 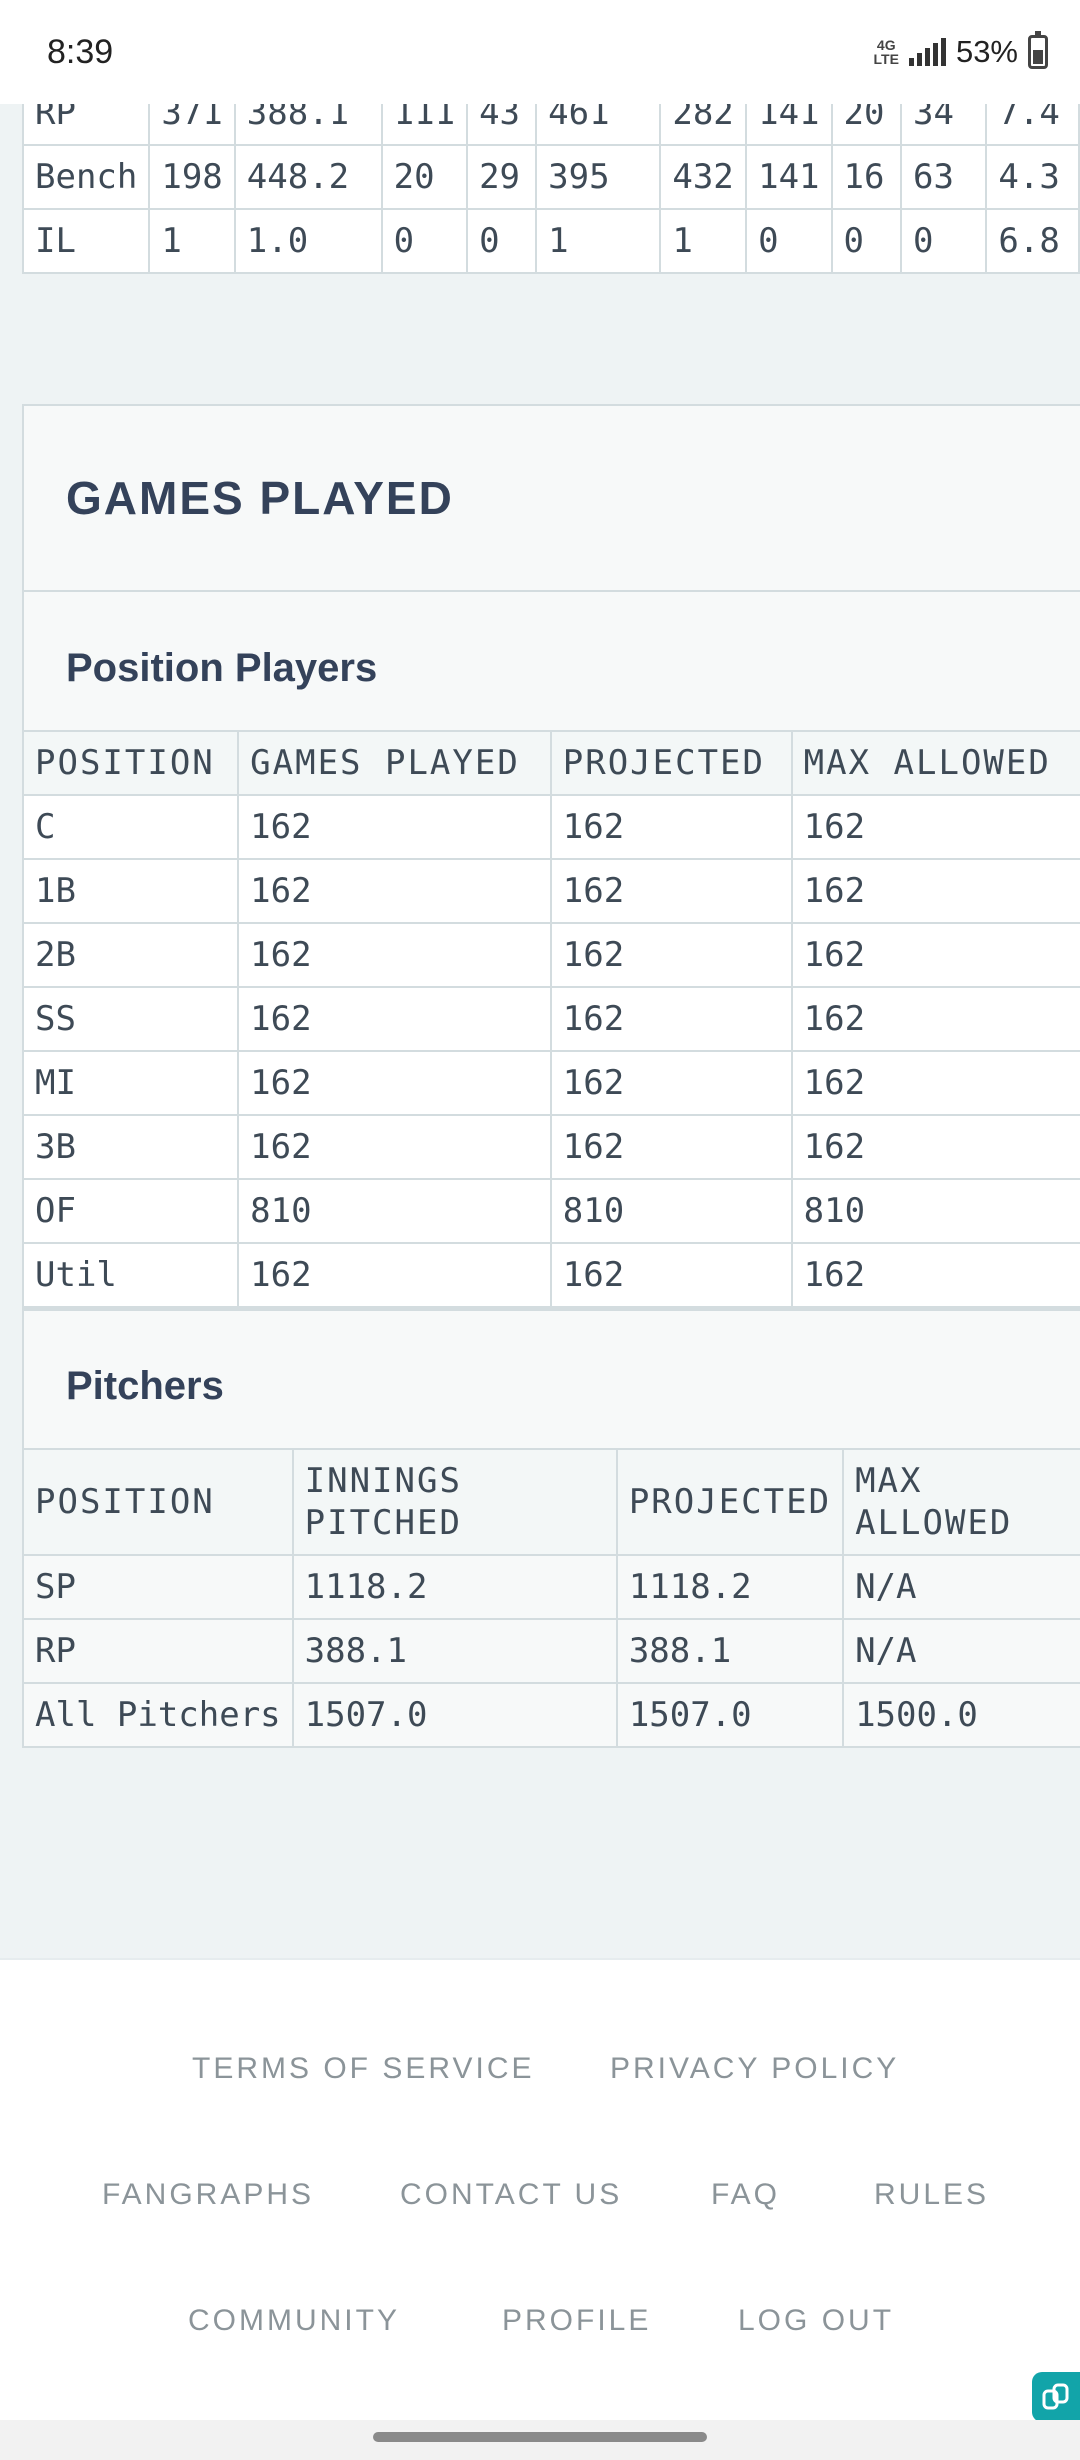 What do you see at coordinates (145, 1386) in the screenshot?
I see `pitchers-heading: Pitchers` at bounding box center [145, 1386].